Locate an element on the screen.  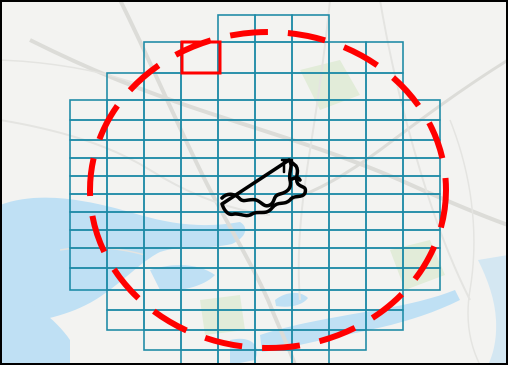
grid-cell is located at coordinates (310, 357).